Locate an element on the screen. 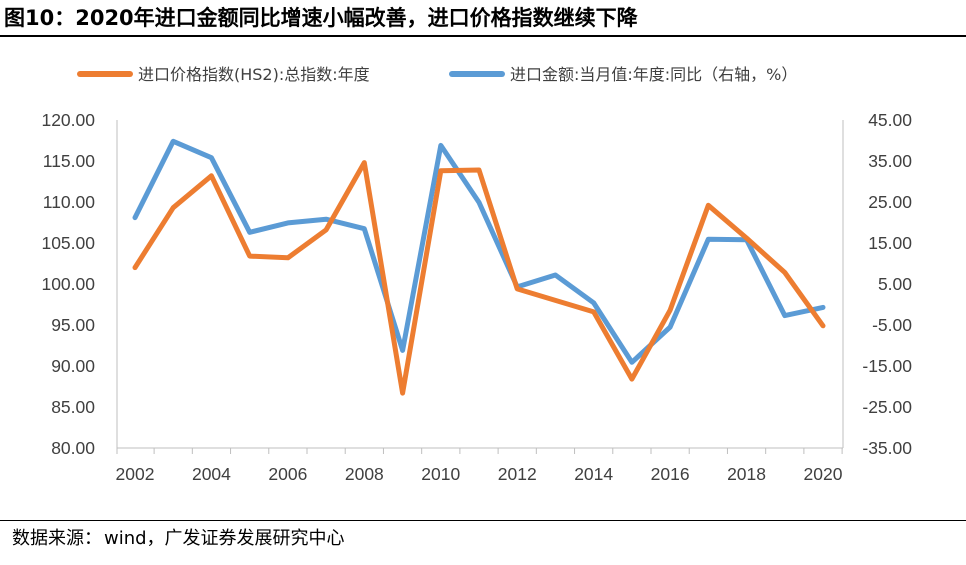  right-tick-label: -35.00 is located at coordinates (887, 448).